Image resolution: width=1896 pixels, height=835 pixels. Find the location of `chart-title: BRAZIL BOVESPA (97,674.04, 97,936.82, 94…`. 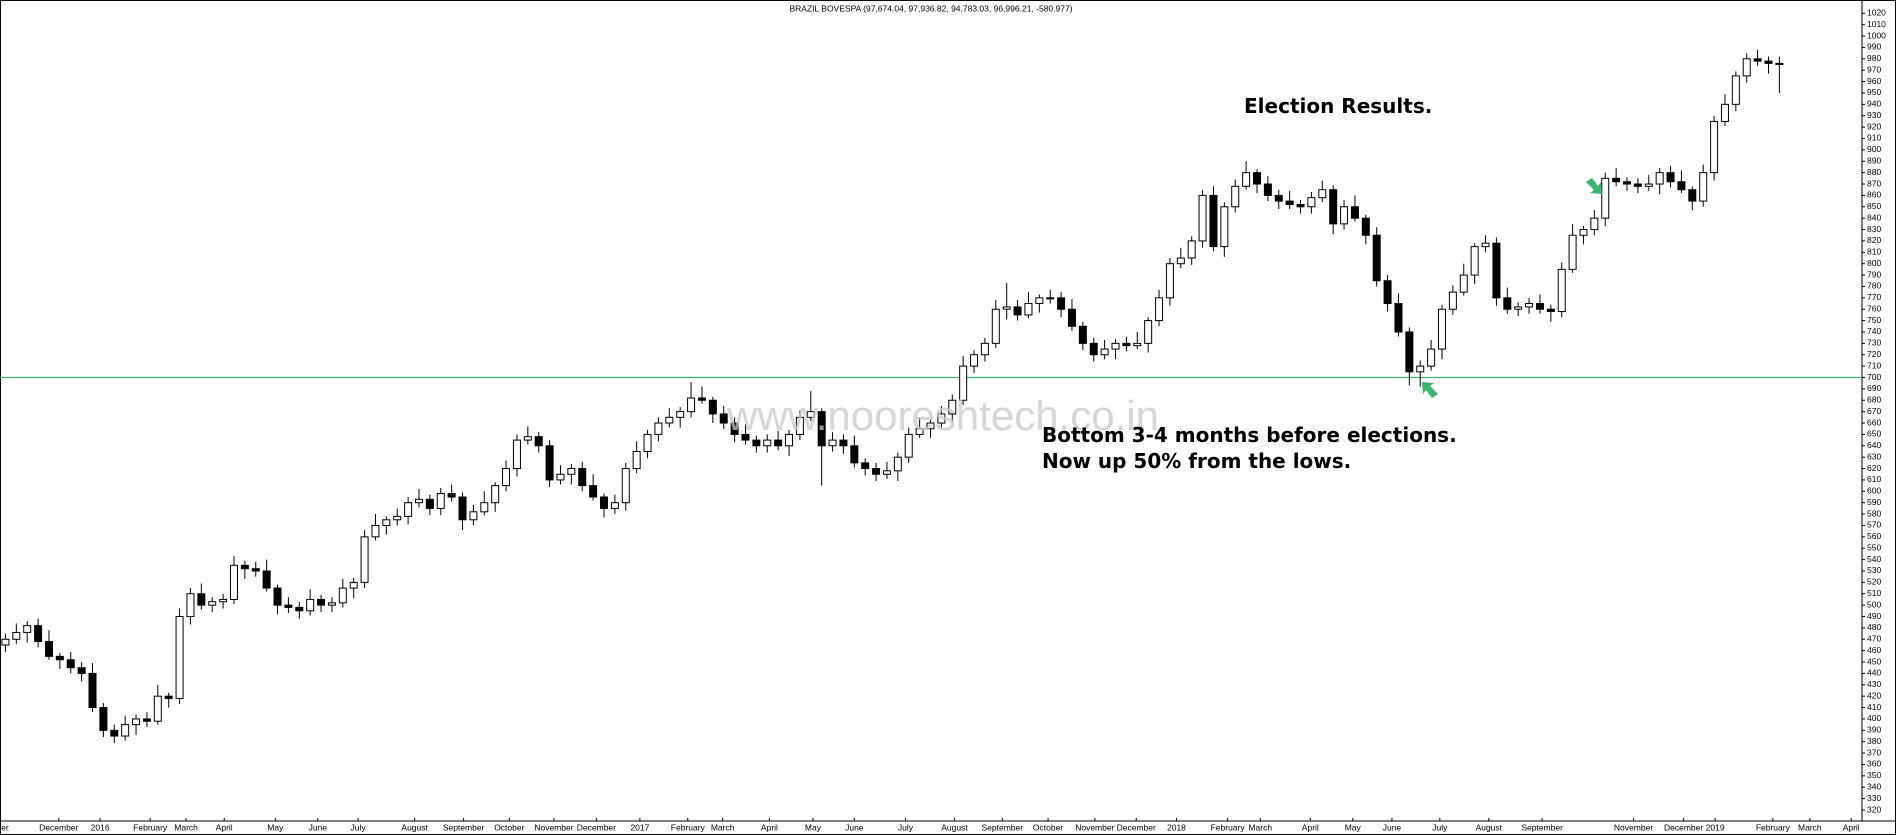

chart-title: BRAZIL BOVESPA (97,674.04, 97,936.82, 94… is located at coordinates (930, 8).